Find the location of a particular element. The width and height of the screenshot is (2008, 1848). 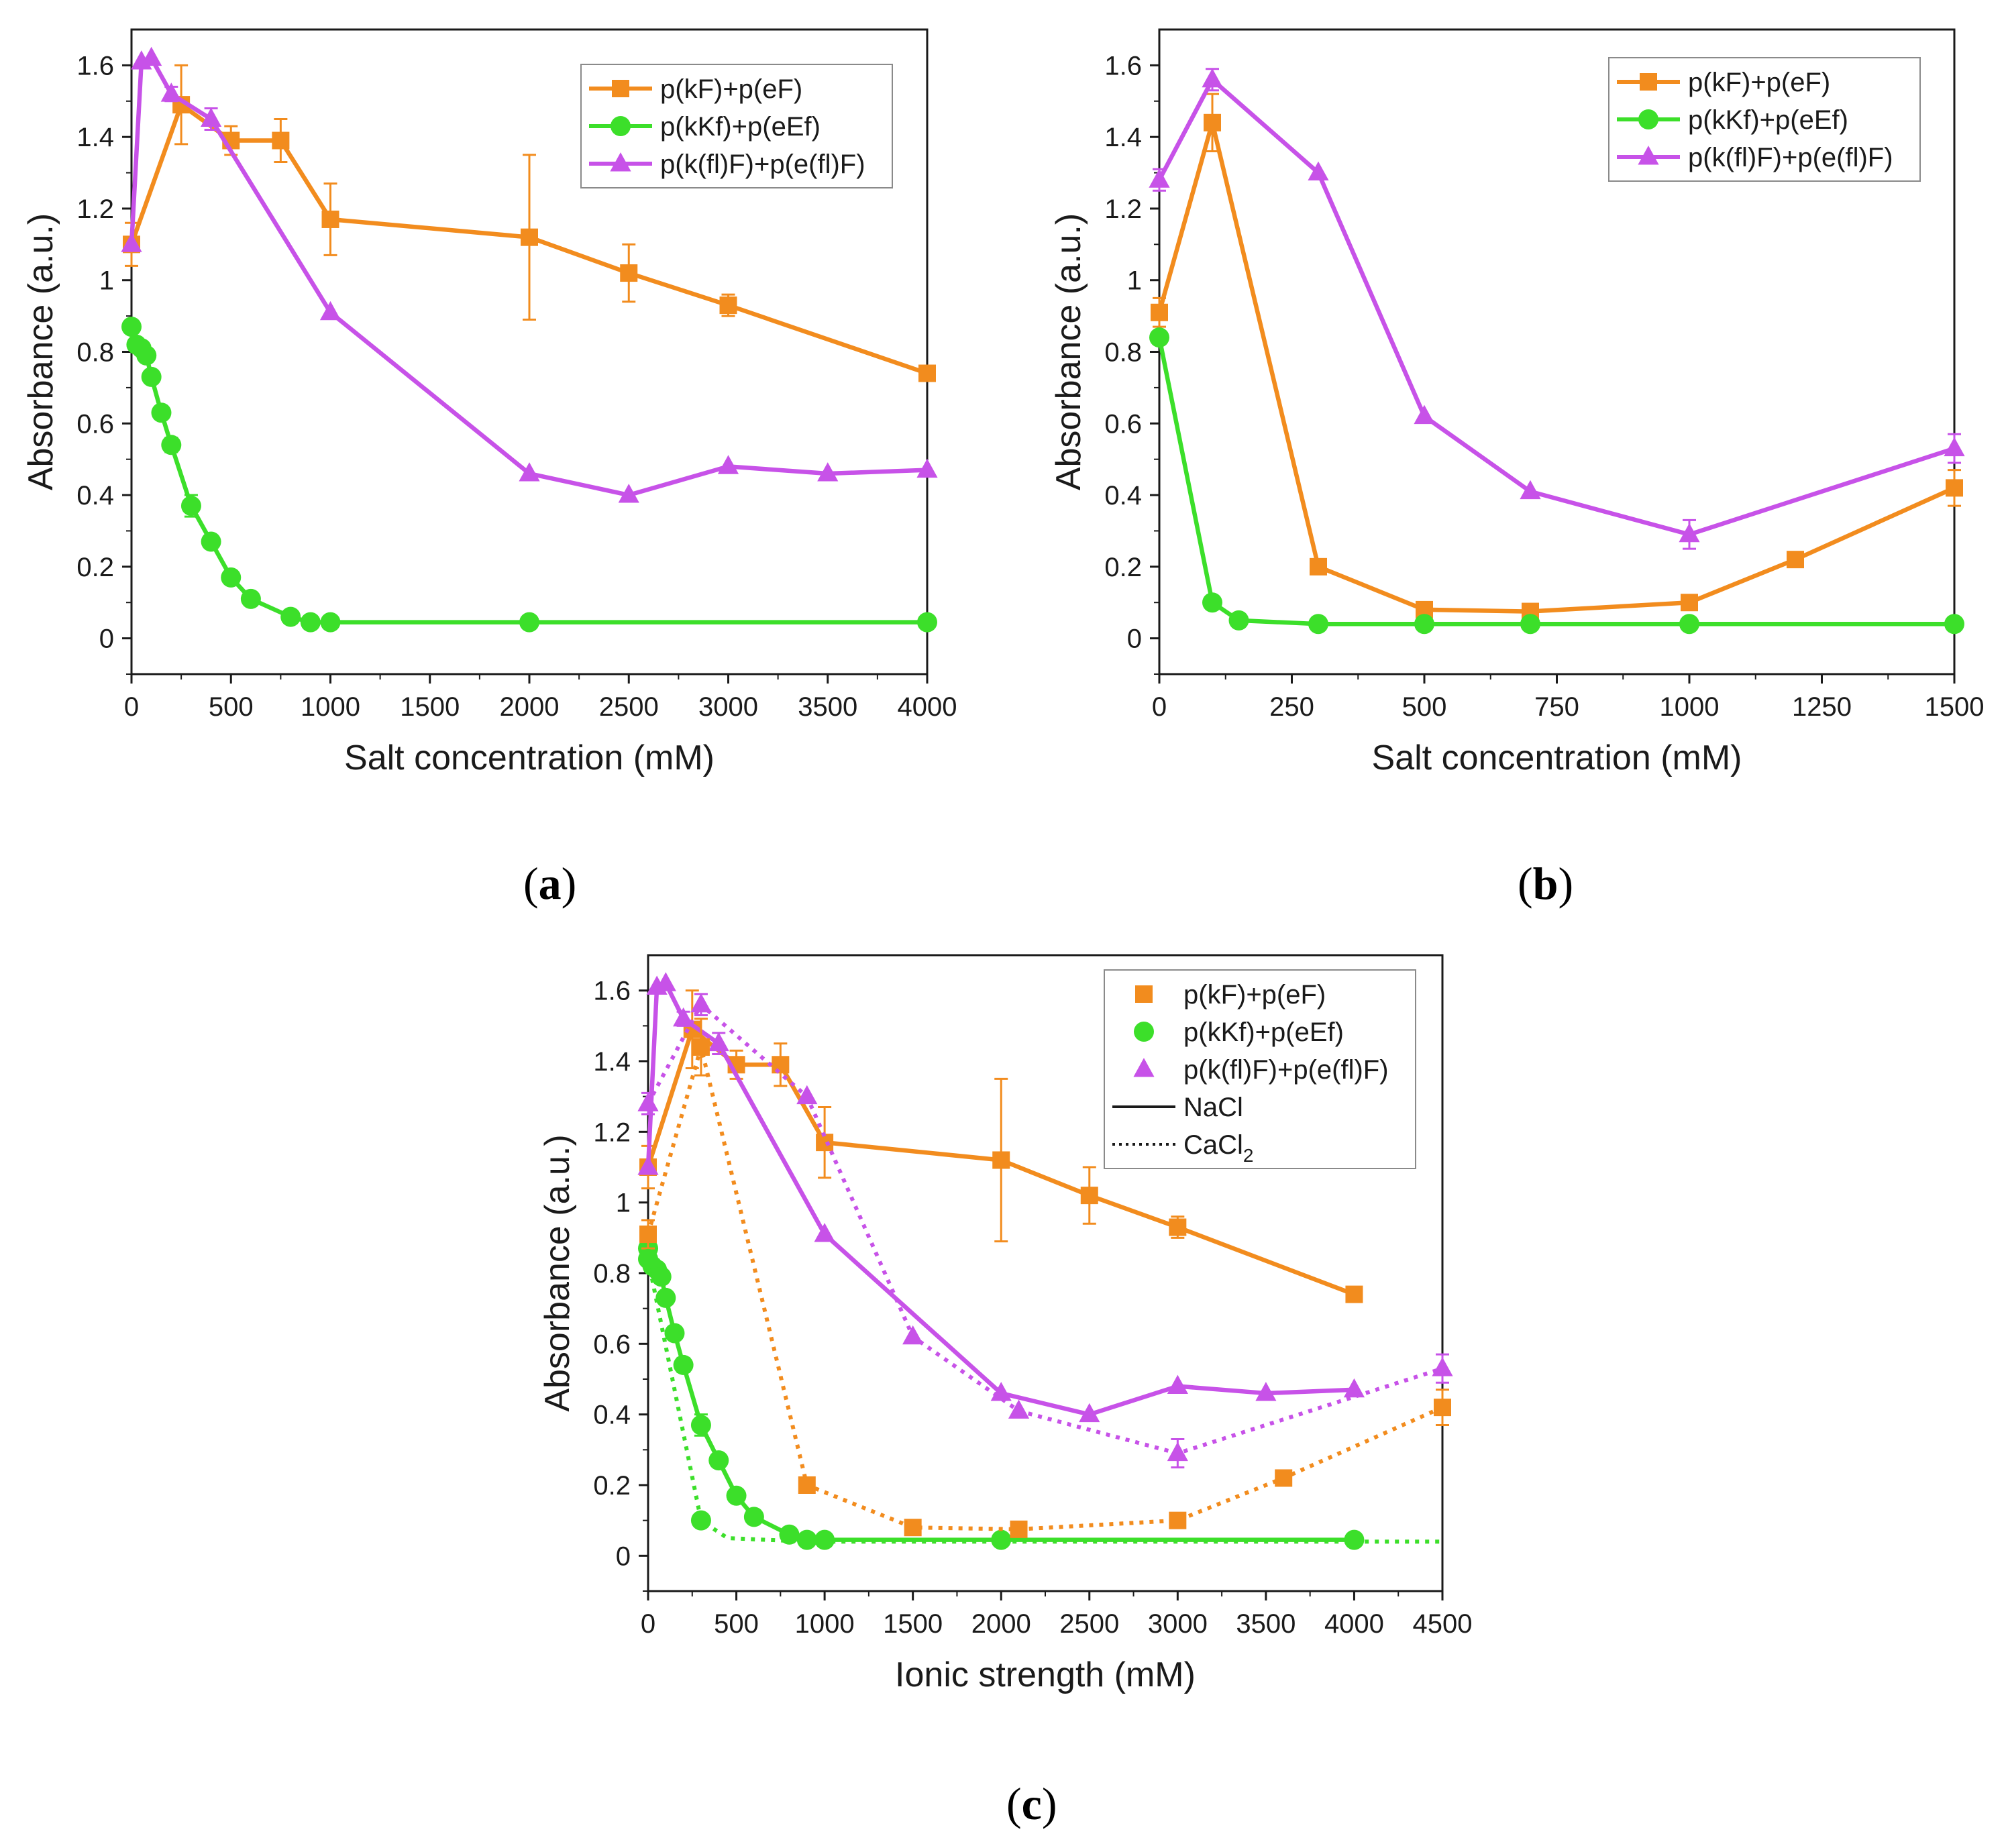

panel-caption-b: (b) is located at coordinates (1545, 883).